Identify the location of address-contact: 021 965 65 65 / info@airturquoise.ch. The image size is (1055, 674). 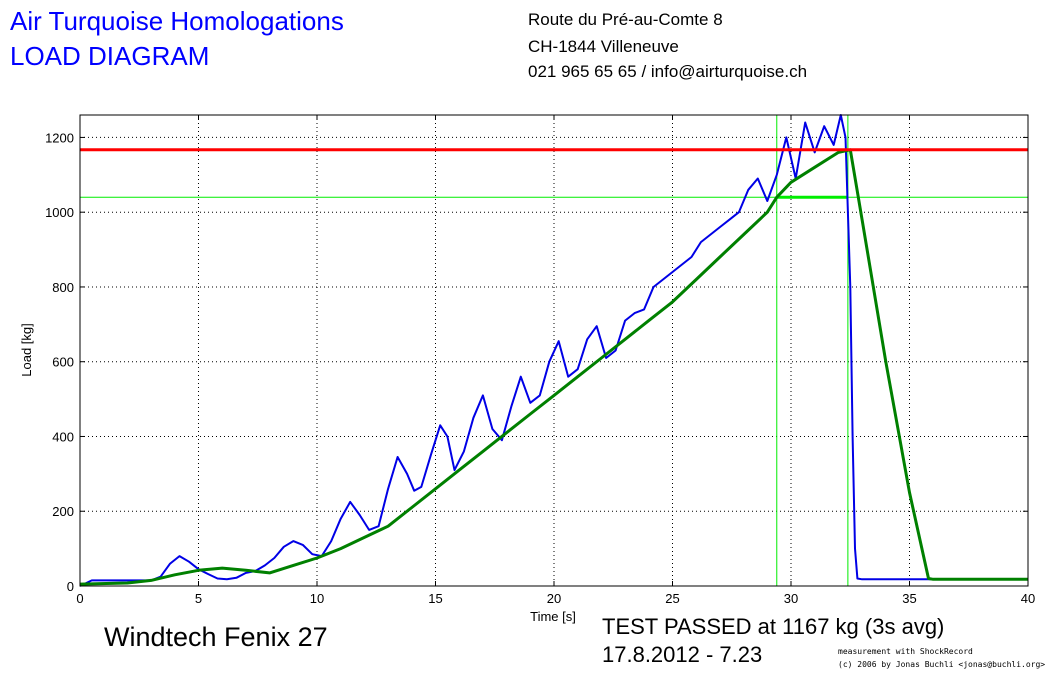
(668, 71).